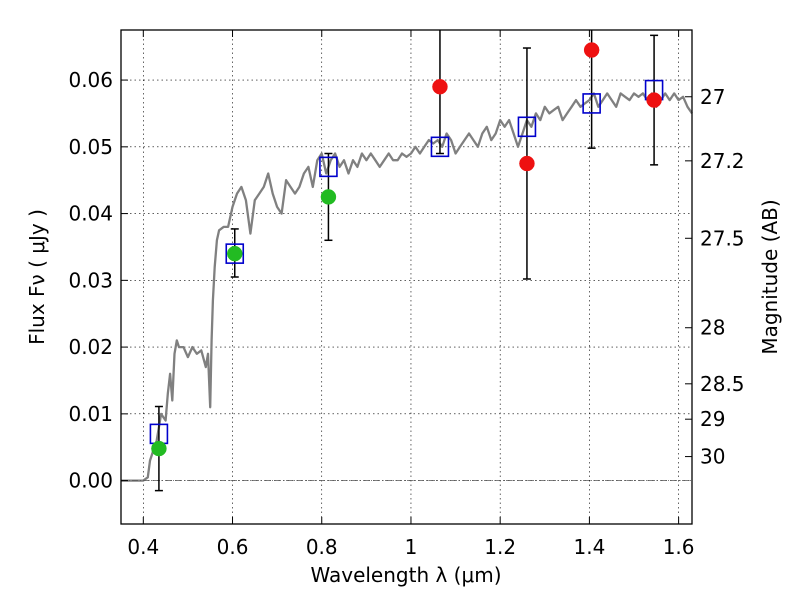 The width and height of the screenshot is (800, 600). I want to click on x-tick-label: 1.2, so click(500, 547).